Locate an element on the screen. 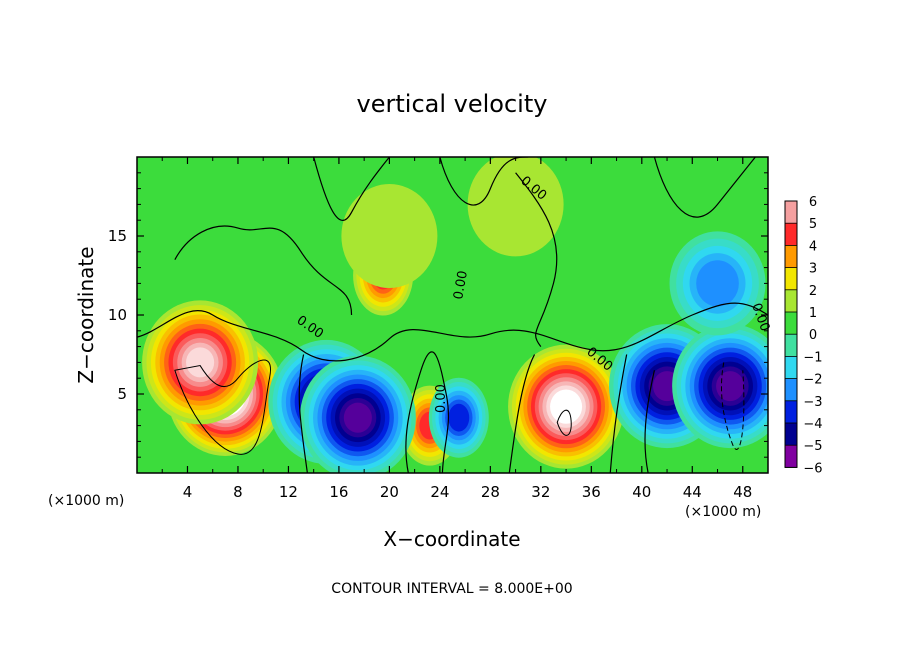  colorbar-label: −4 is located at coordinates (812, 424).